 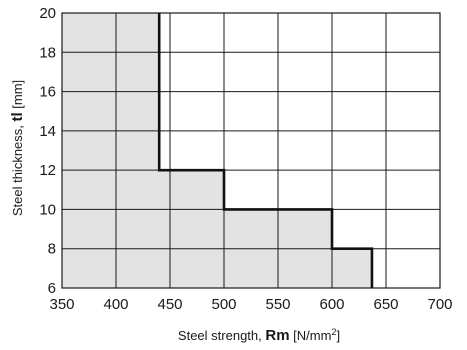 What do you see at coordinates (277, 304) in the screenshot?
I see `x-tick-label-550: 550` at bounding box center [277, 304].